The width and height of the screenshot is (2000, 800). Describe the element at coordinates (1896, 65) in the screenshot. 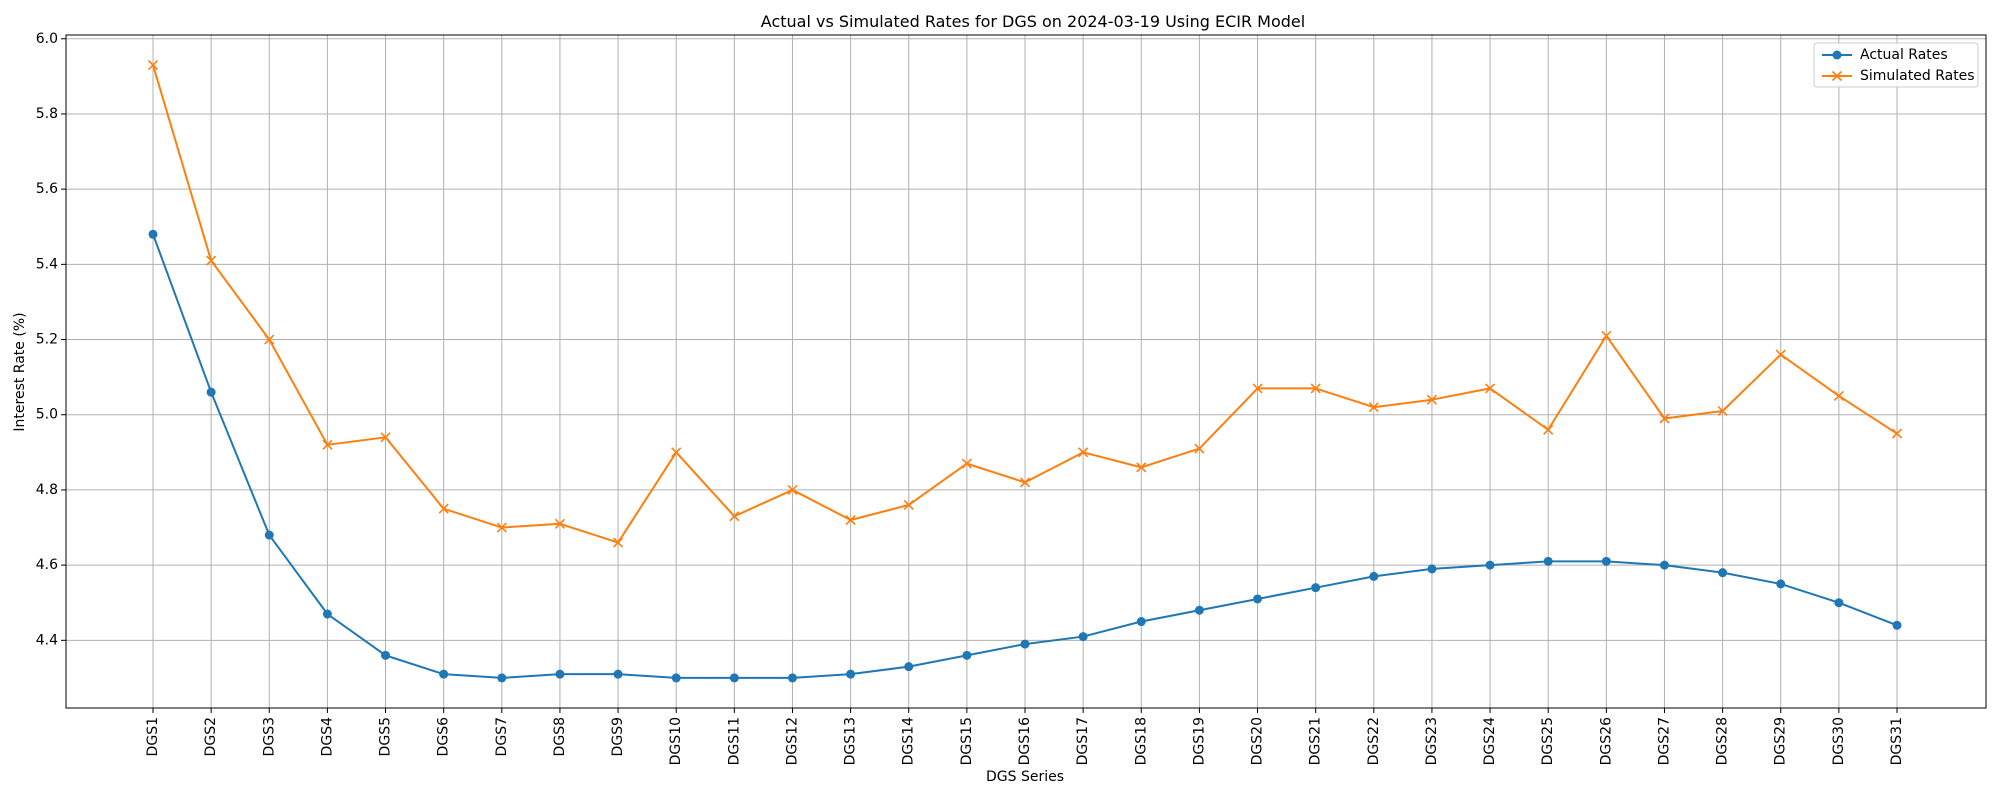

I see `legend: Actual Rates Simulated Rates` at that location.